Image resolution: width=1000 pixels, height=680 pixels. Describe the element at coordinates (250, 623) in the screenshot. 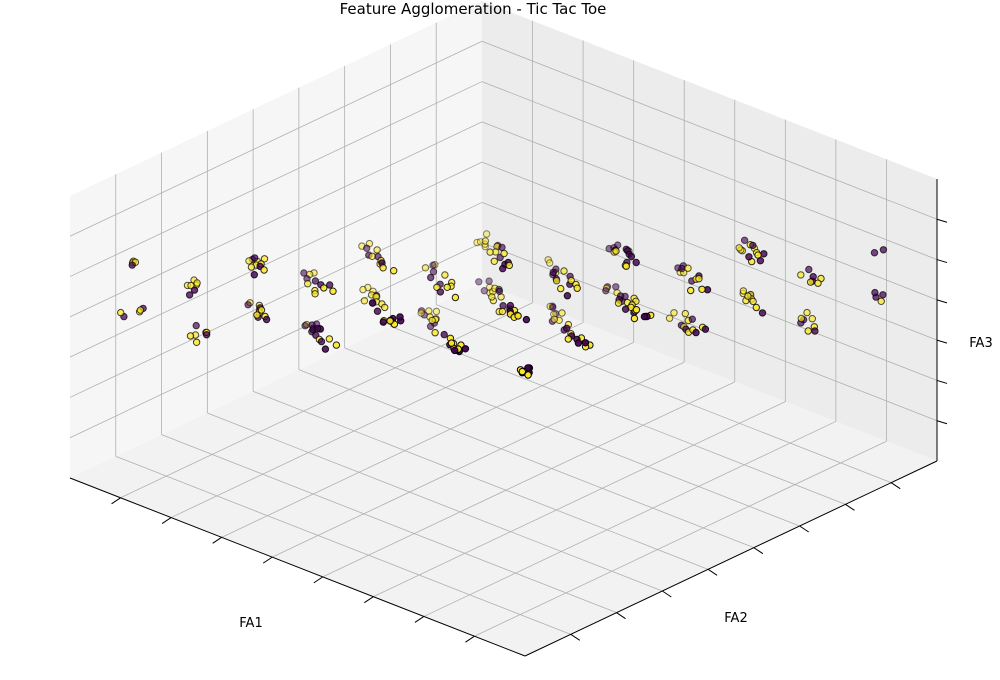

I see `x-axis-label: FA1` at that location.